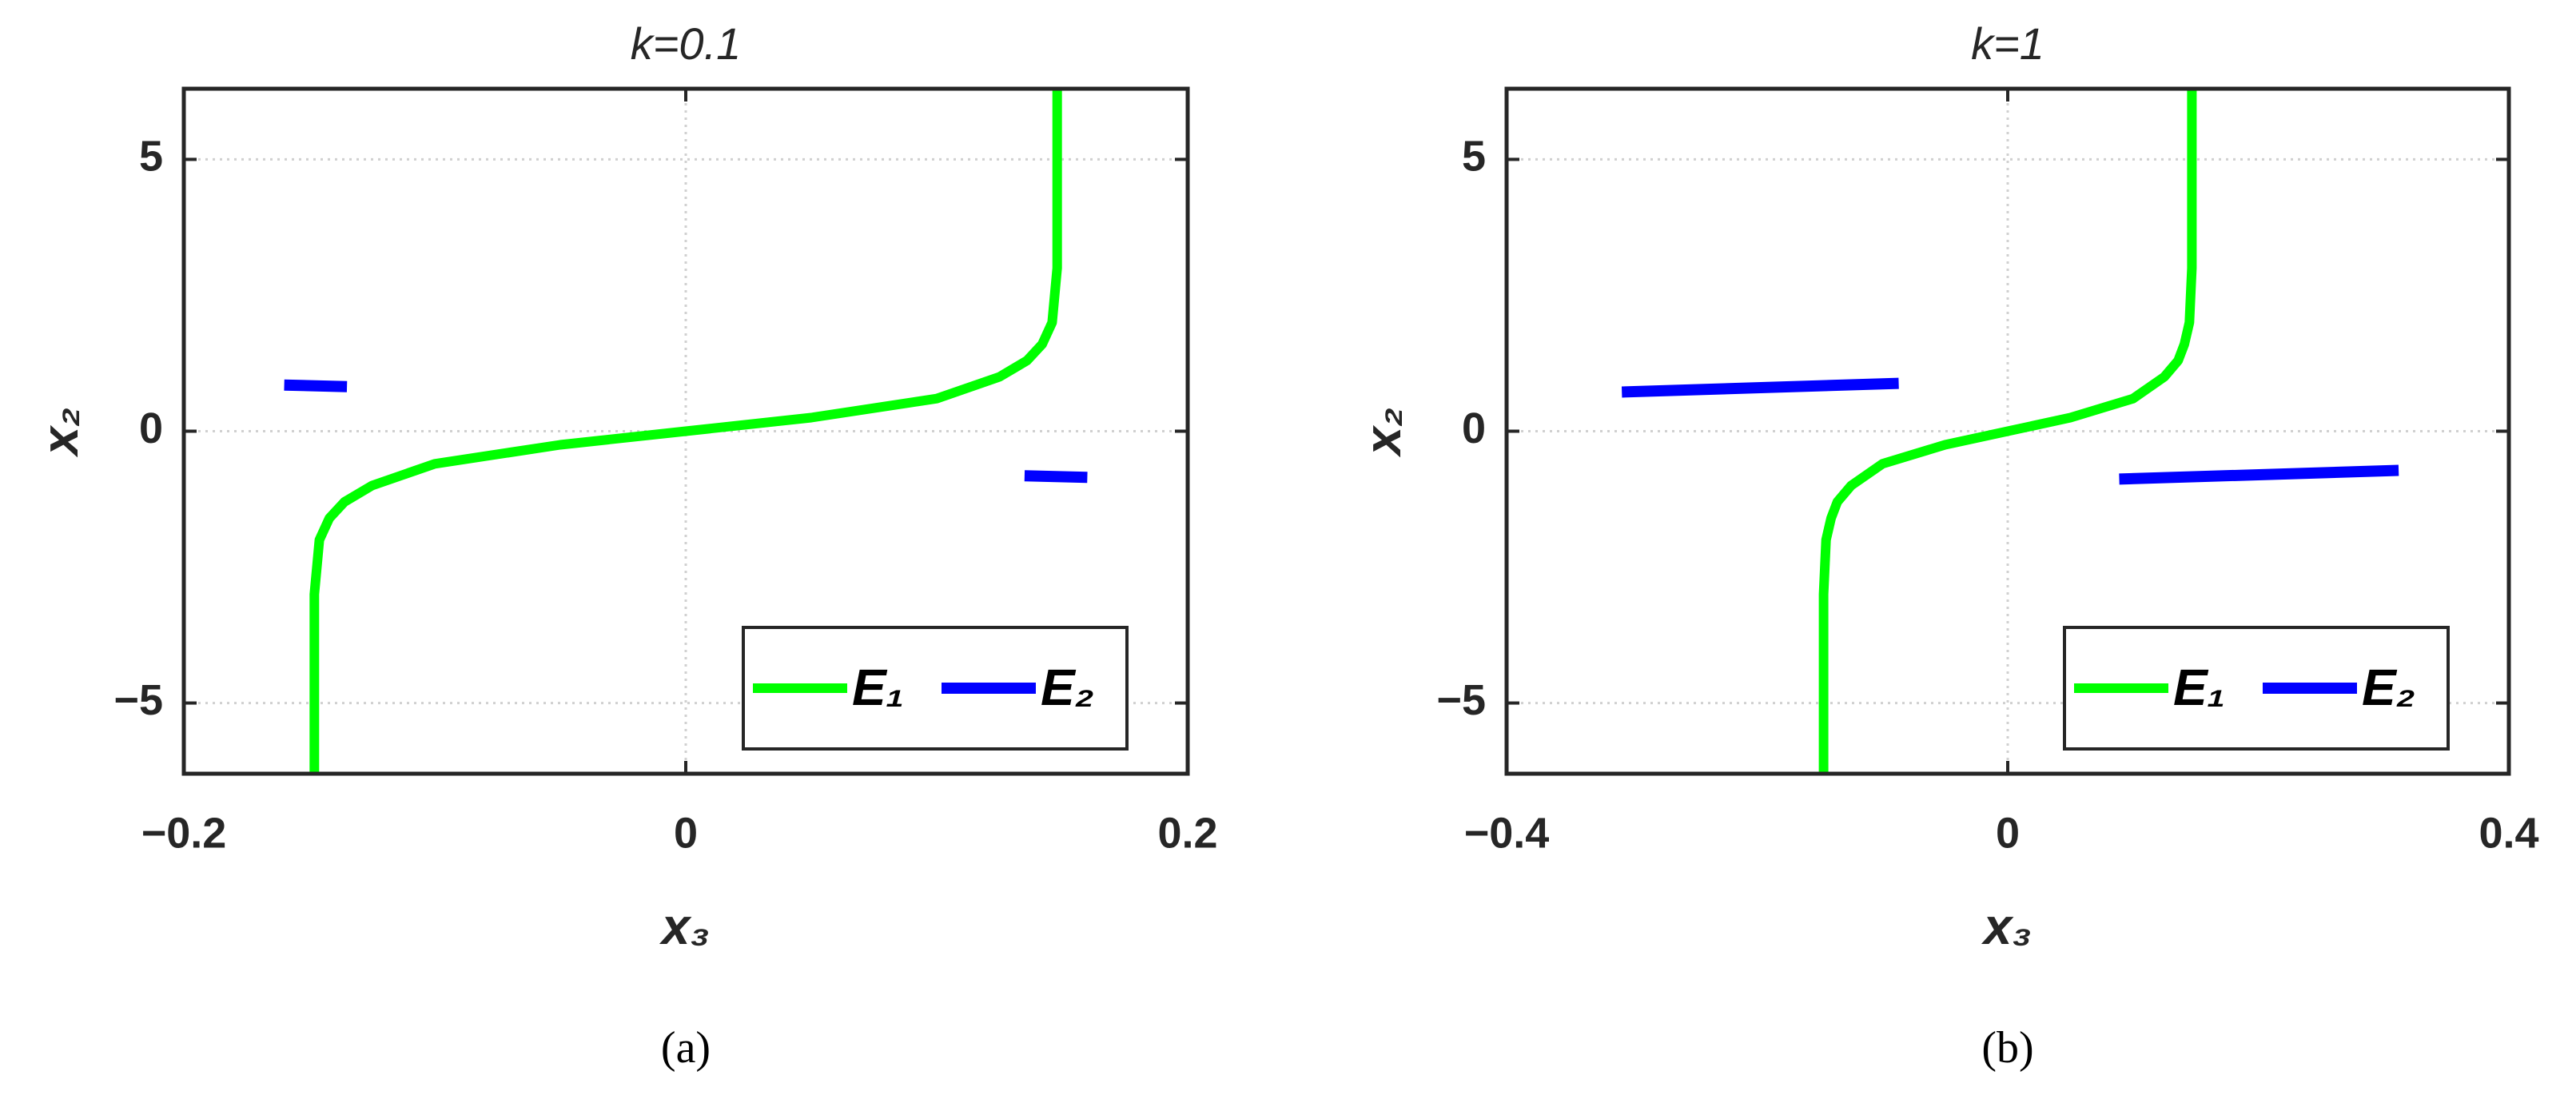 This screenshot has height=1103, width=2576. Describe the element at coordinates (1187, 833) in the screenshot. I see `x-tick-label: 0.2` at that location.